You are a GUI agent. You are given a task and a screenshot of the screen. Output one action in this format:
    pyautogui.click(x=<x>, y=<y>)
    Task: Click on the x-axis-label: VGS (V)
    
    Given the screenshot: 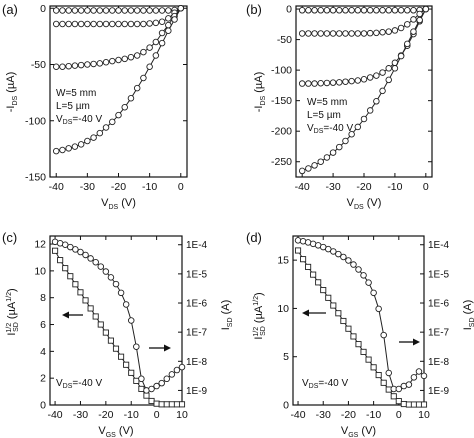 What is the action you would take?
    pyautogui.click(x=358, y=431)
    